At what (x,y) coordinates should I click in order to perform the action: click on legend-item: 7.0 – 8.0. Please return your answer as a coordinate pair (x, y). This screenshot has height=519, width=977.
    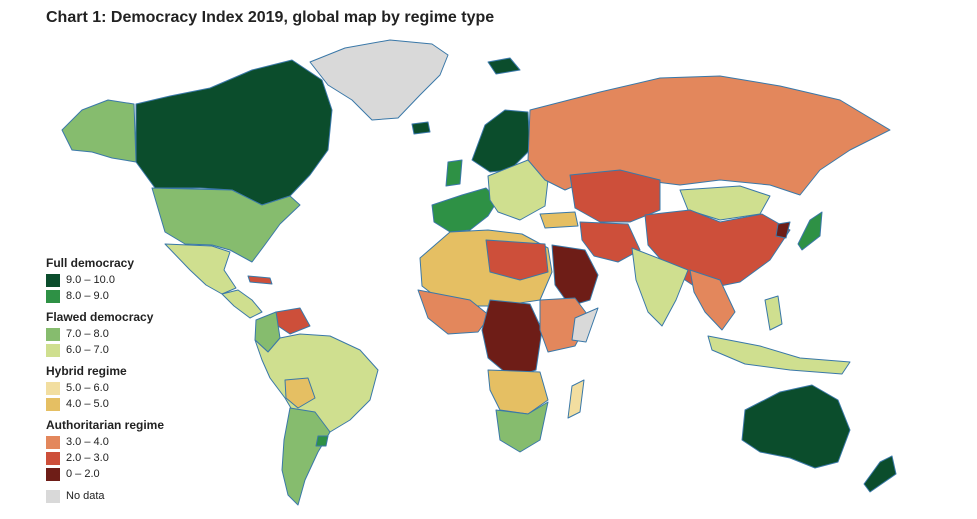
    Looking at the image, I should click on (141, 334).